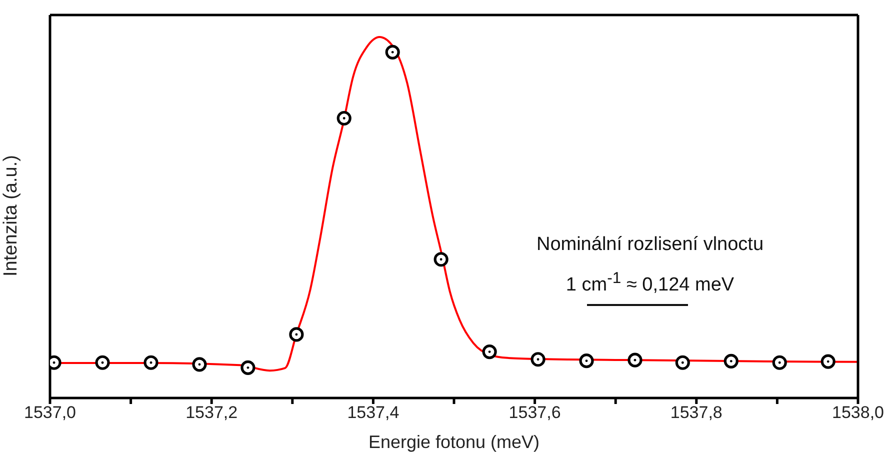  What do you see at coordinates (212, 412) in the screenshot?
I see `x-tick-label: 1537,2` at bounding box center [212, 412].